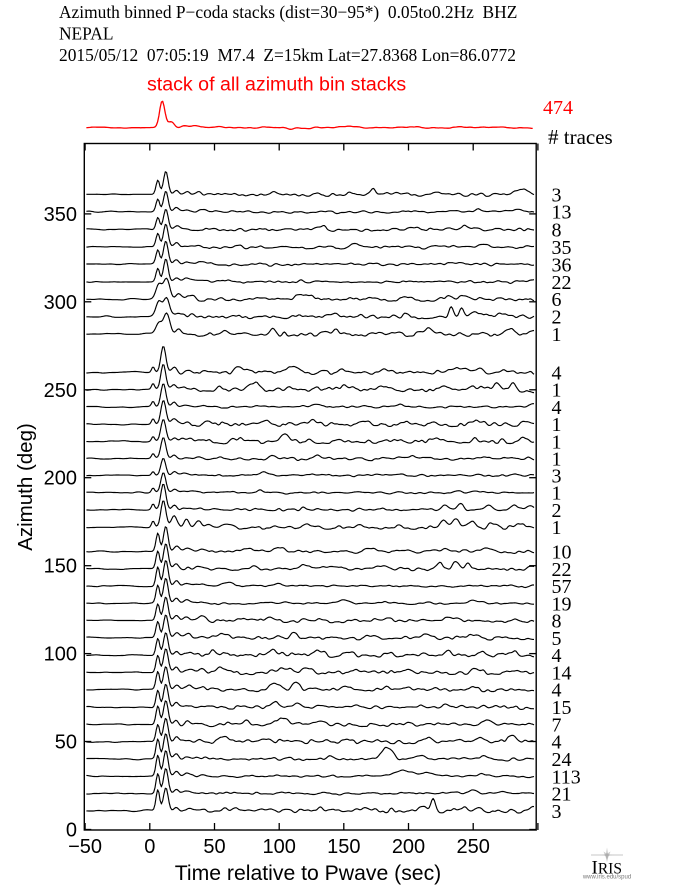  Describe the element at coordinates (580, 137) in the screenshot. I see `svg-text: # traces` at that location.